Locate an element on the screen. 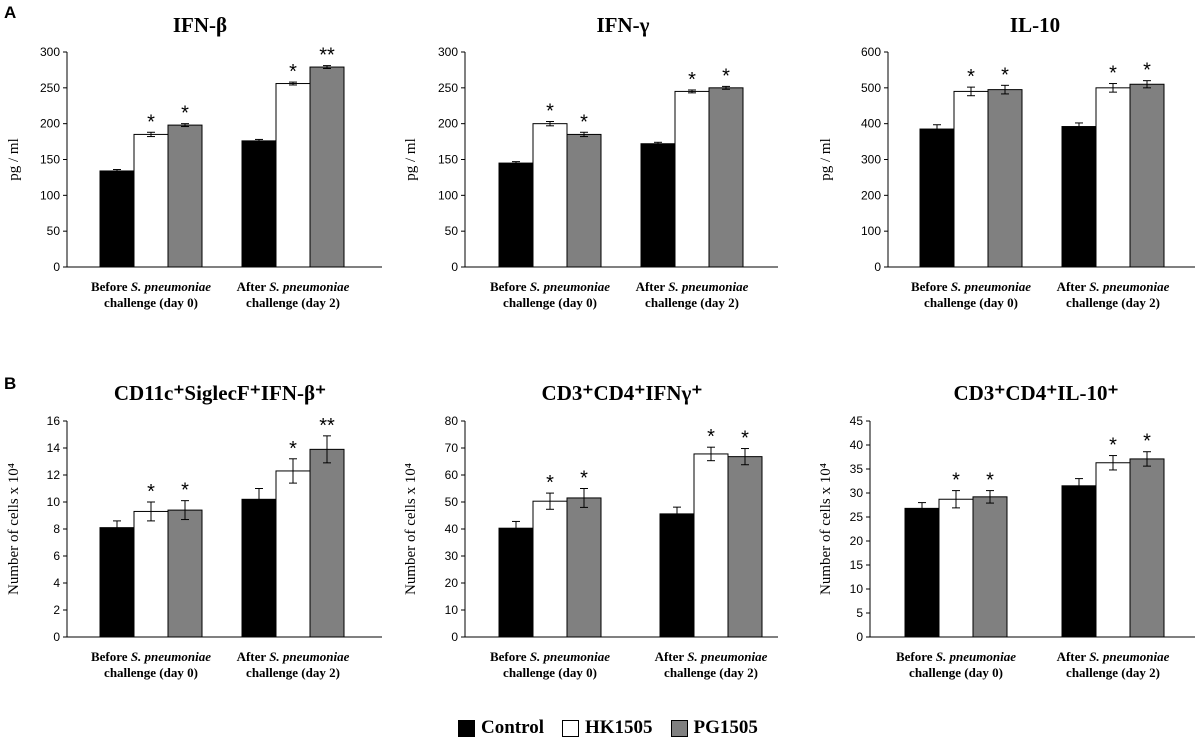  y-tick-label: 8 is located at coordinates (56, 529).